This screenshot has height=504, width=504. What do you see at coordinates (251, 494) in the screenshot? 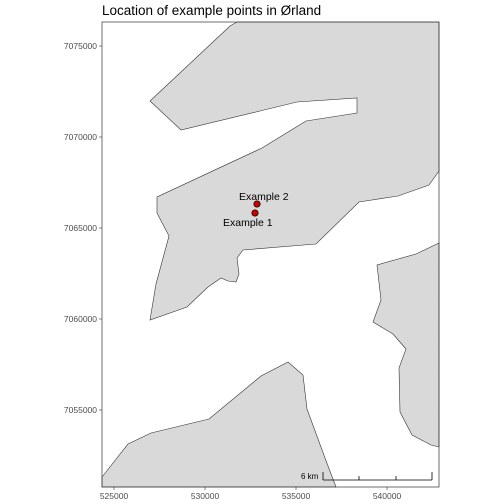
I see `x-axis: 525000 530000 535000 540000` at bounding box center [251, 494].